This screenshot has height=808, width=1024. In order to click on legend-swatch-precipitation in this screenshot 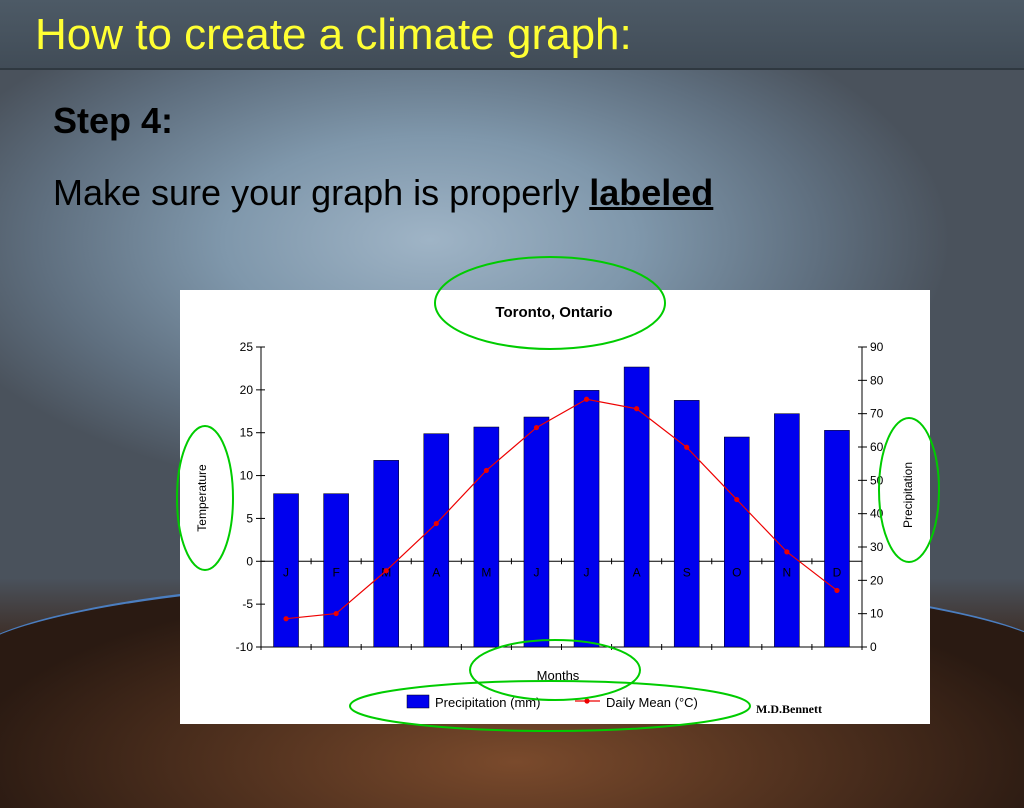, I will do `click(418, 701)`.